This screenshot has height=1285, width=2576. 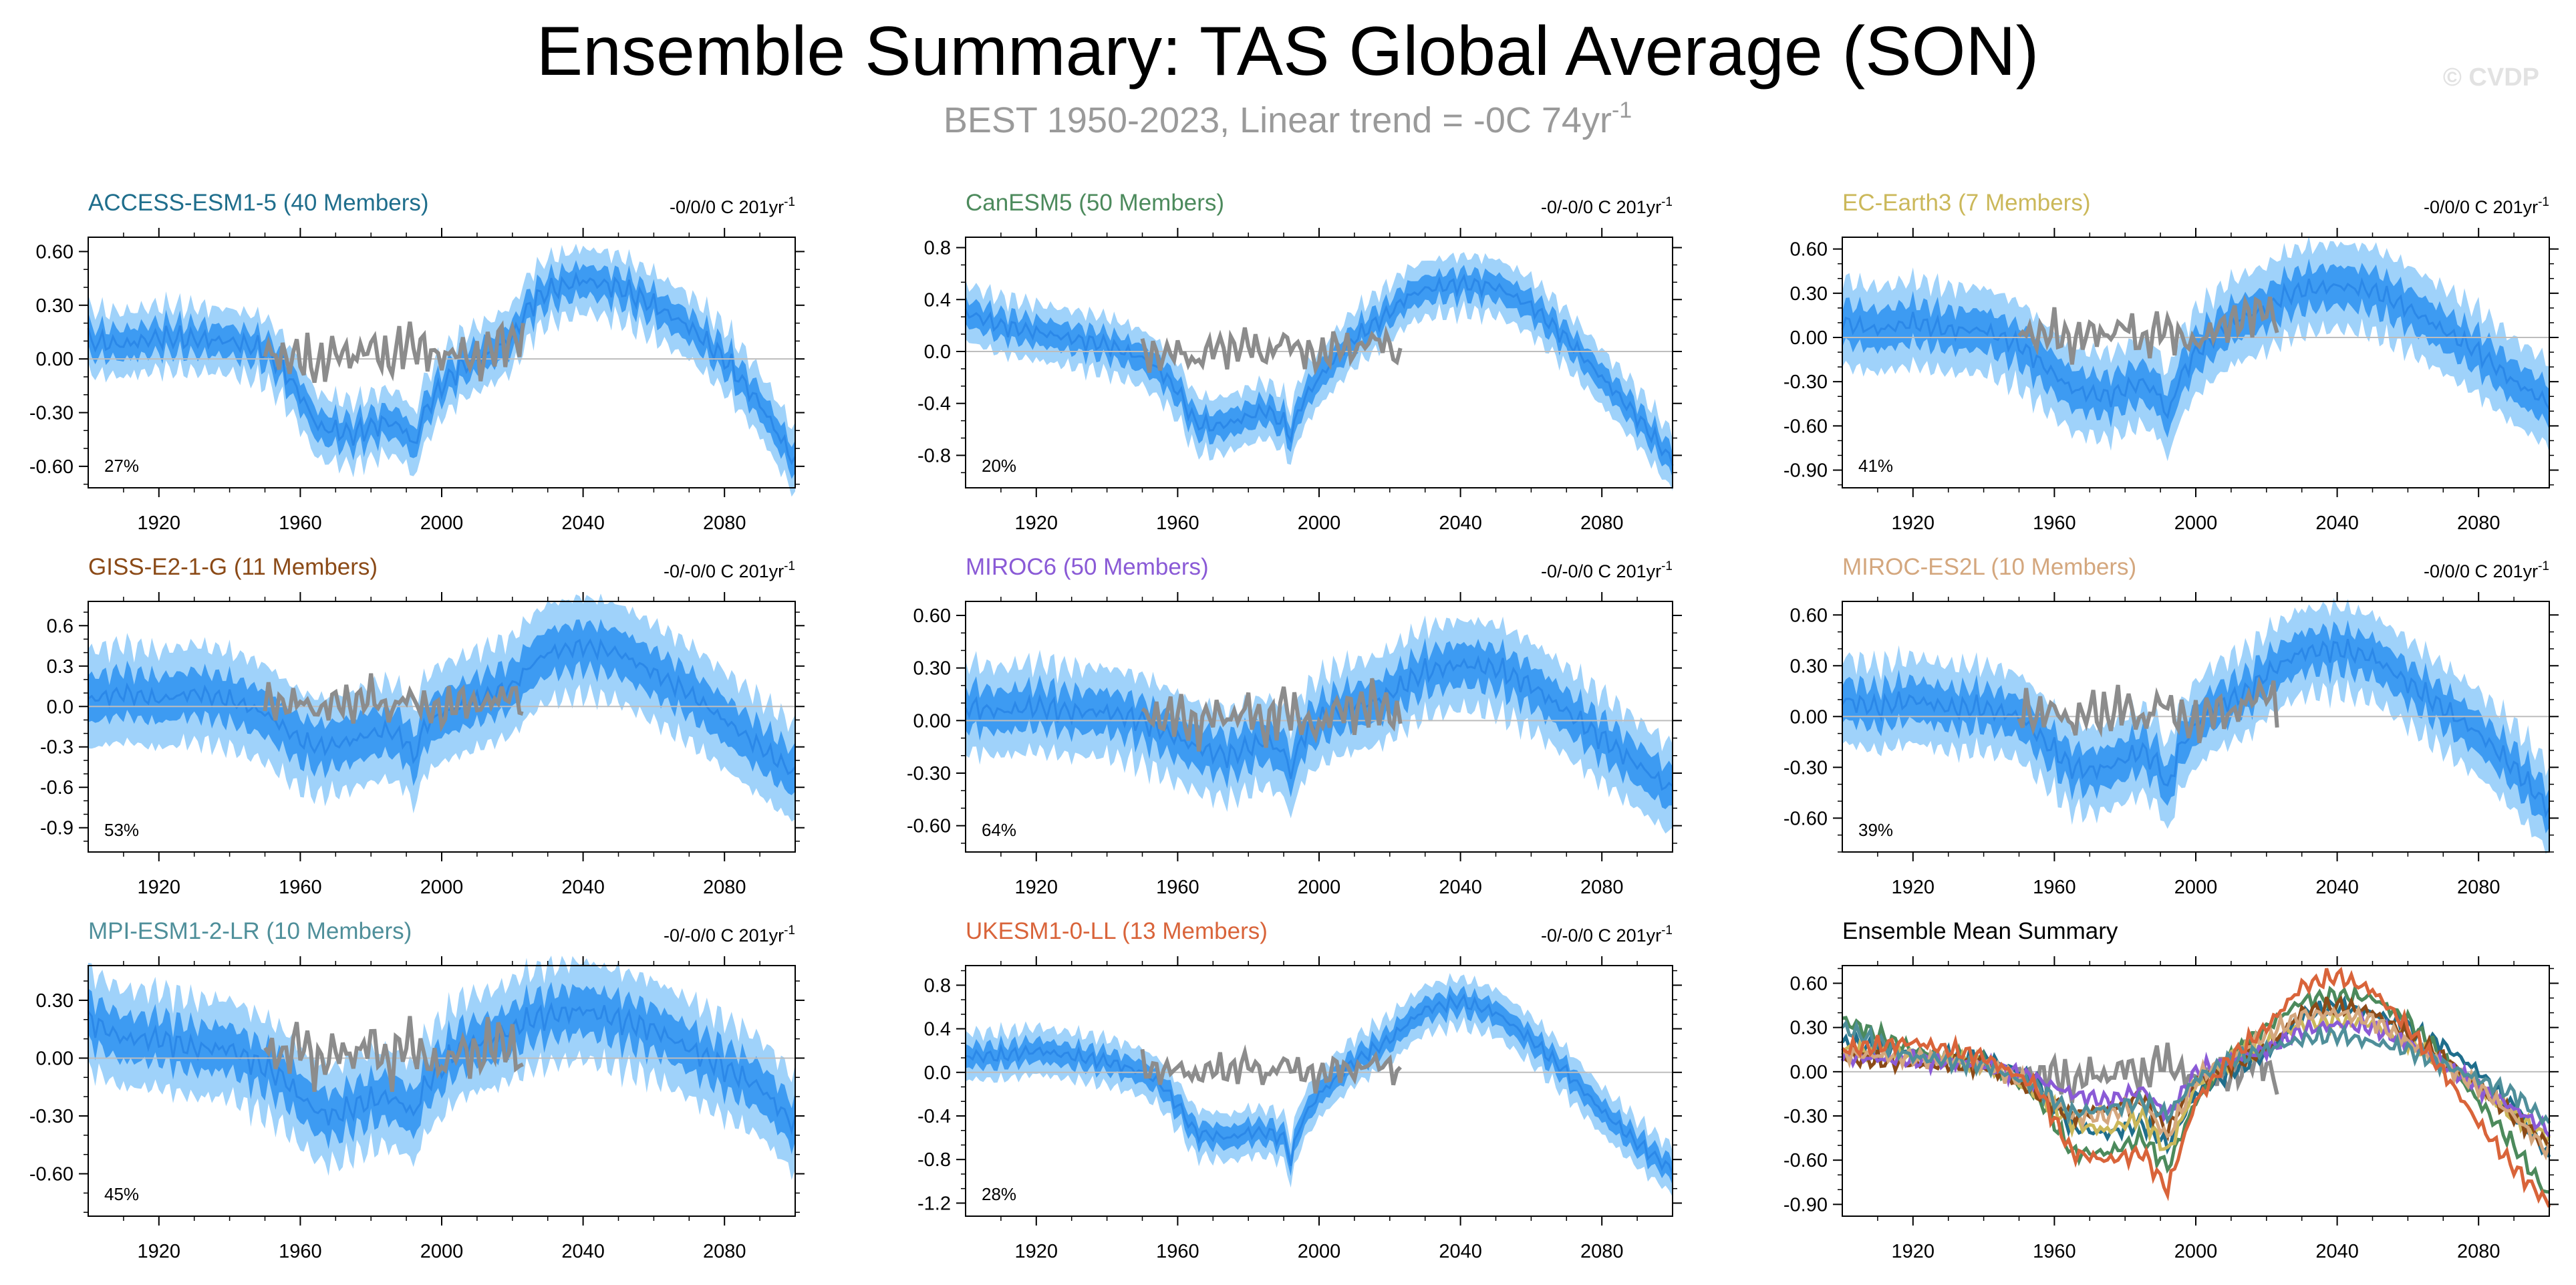 I want to click on panel-percentage: 39%, so click(x=1875, y=830).